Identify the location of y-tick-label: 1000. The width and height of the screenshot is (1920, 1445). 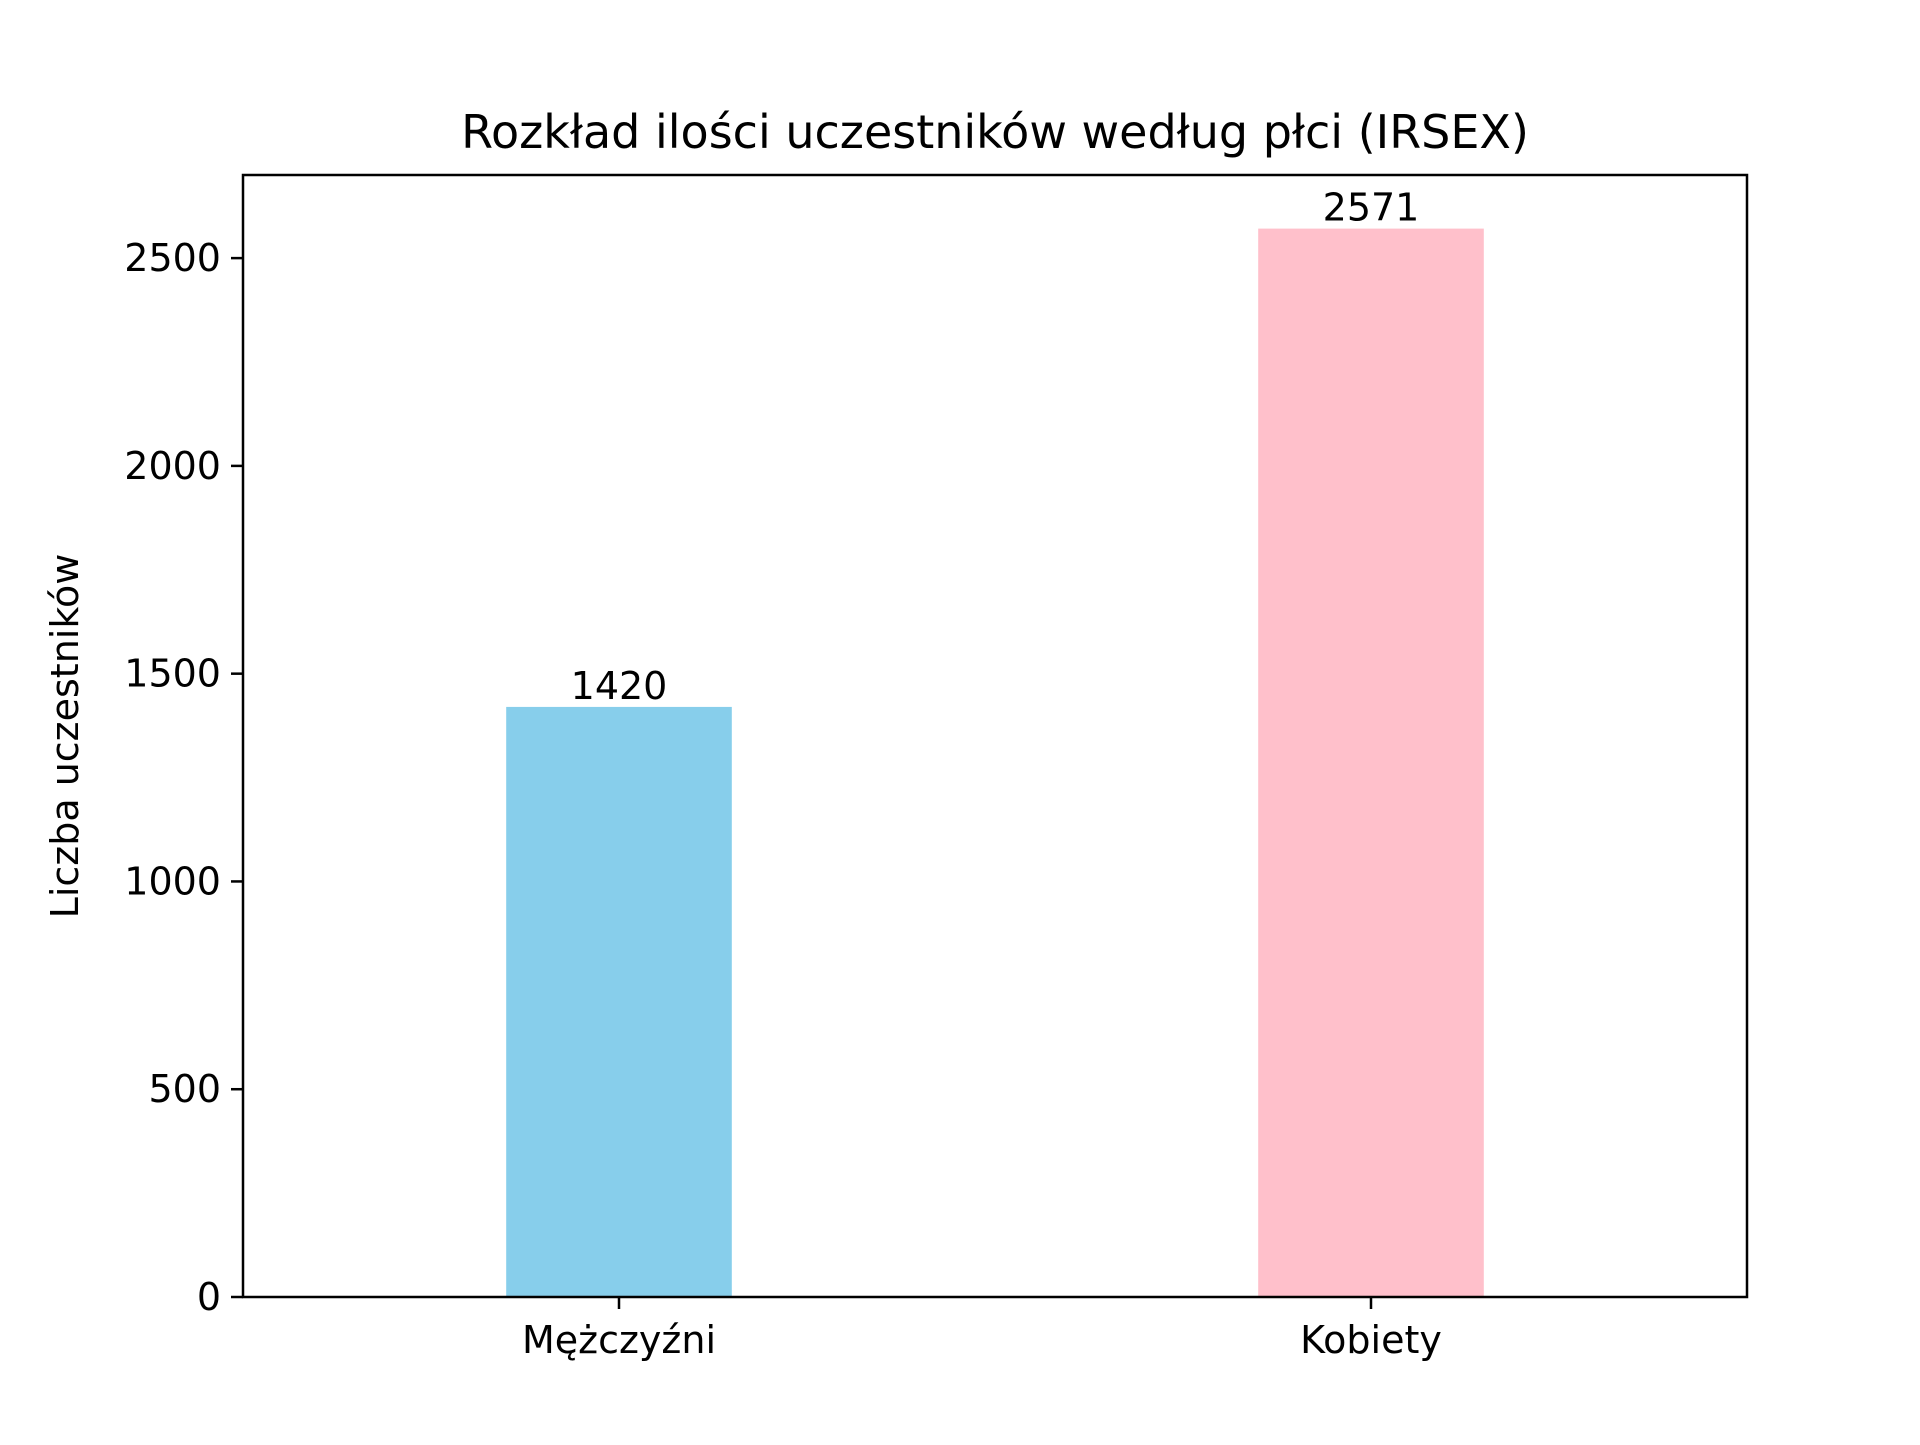
(172, 881).